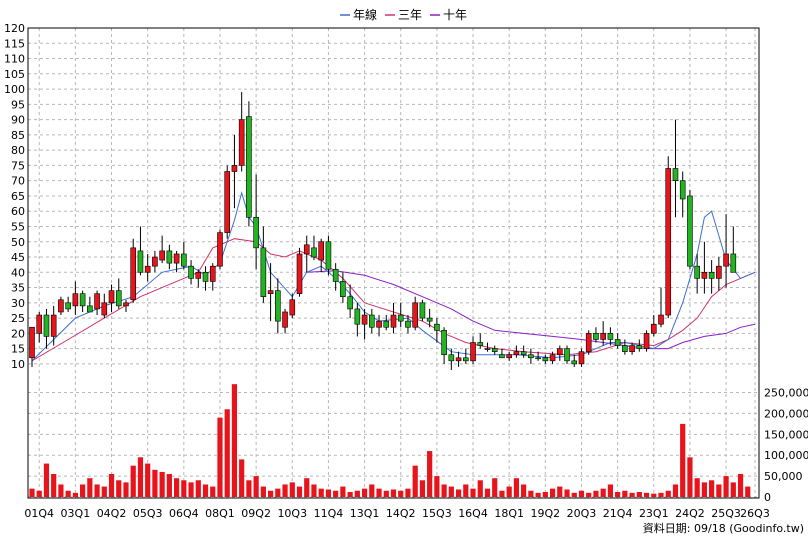 The image size is (808, 540). What do you see at coordinates (184, 513) in the screenshot?
I see `x-tick-label: 06Q4` at bounding box center [184, 513].